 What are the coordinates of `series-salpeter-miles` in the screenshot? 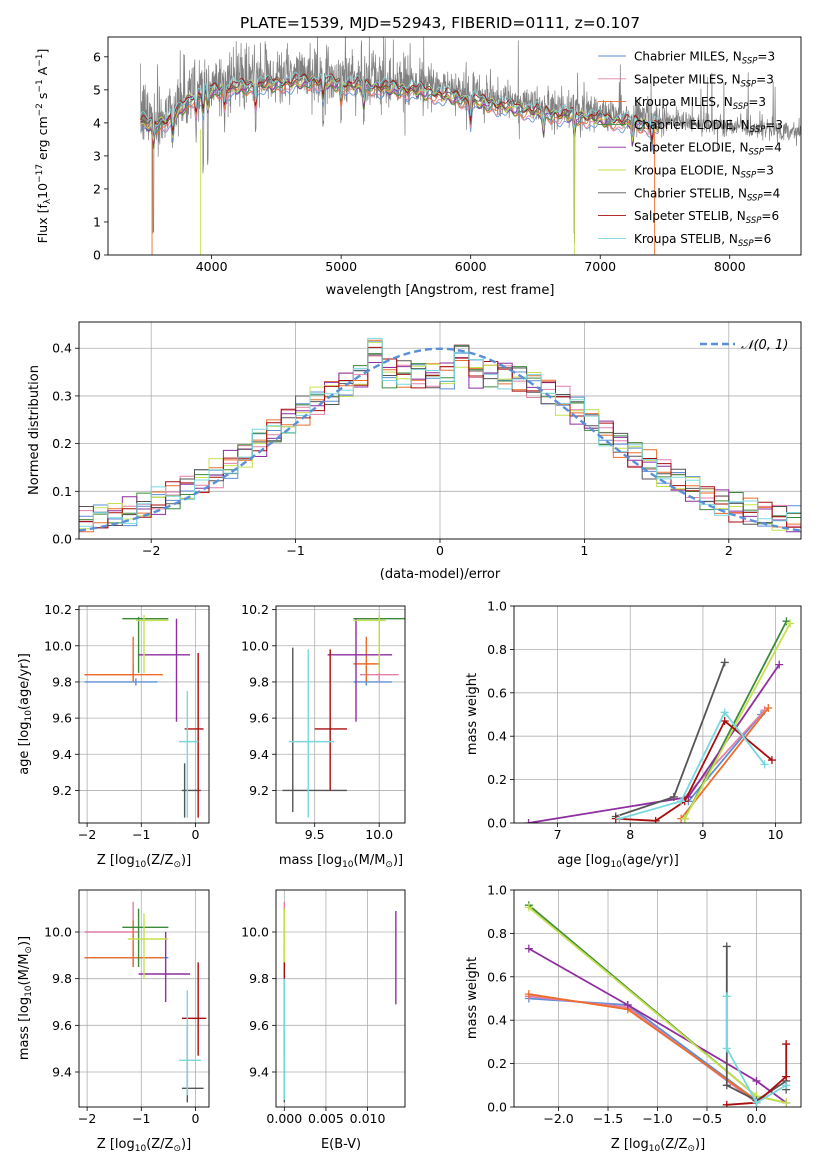 It's located at (642, 1049).